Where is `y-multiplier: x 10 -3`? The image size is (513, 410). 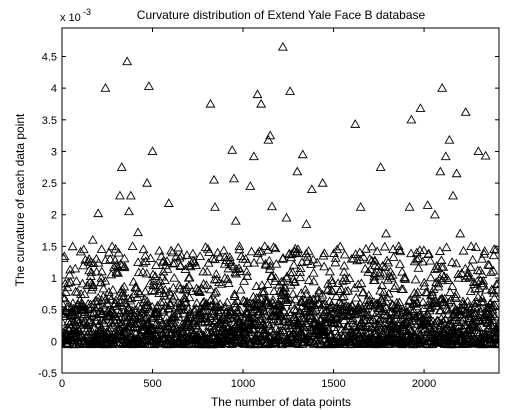
y-multiplier: x 10 -3 is located at coordinates (75, 15).